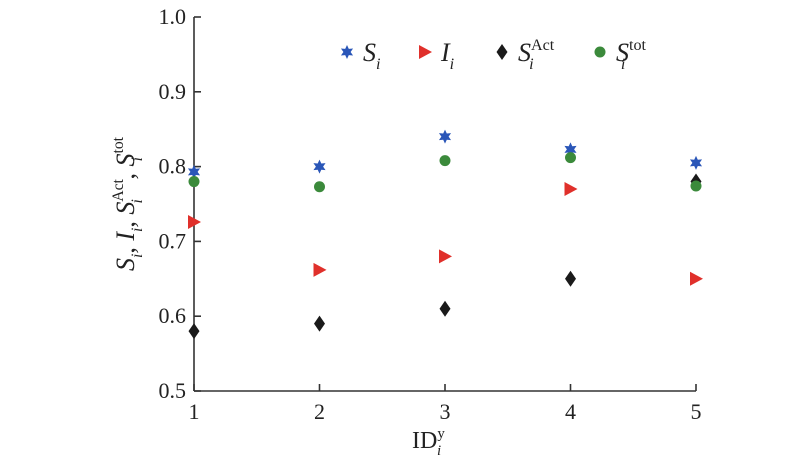 This screenshot has height=461, width=800. What do you see at coordinates (570, 411) in the screenshot?
I see `x-tick-label: 4` at bounding box center [570, 411].